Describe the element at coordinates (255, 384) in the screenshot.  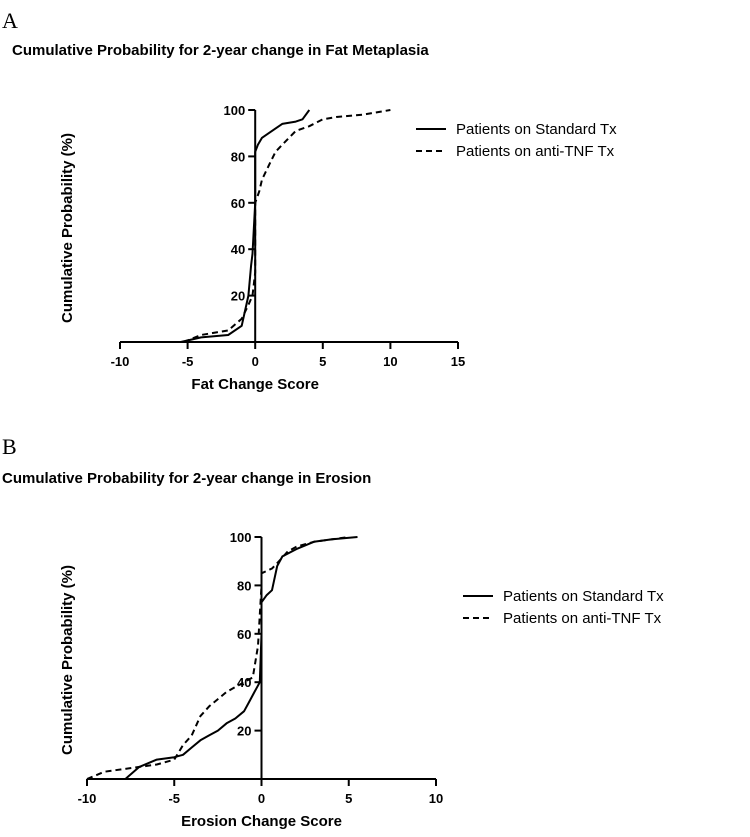
I see `x-axis-title: Fat Change Score` at that location.